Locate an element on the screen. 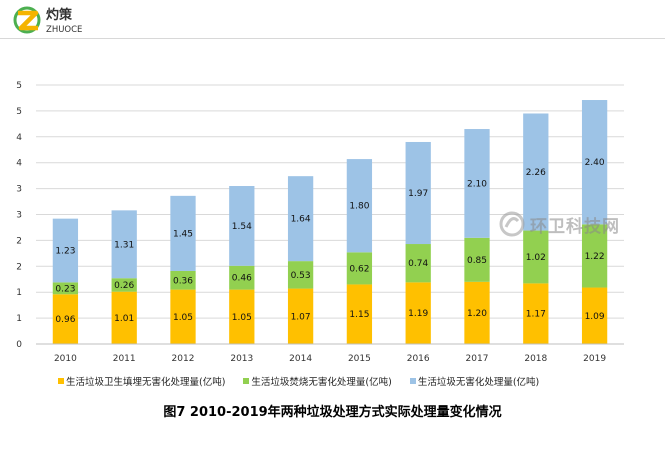 This screenshot has height=450, width=665. data-label: 1.45 is located at coordinates (183, 234).